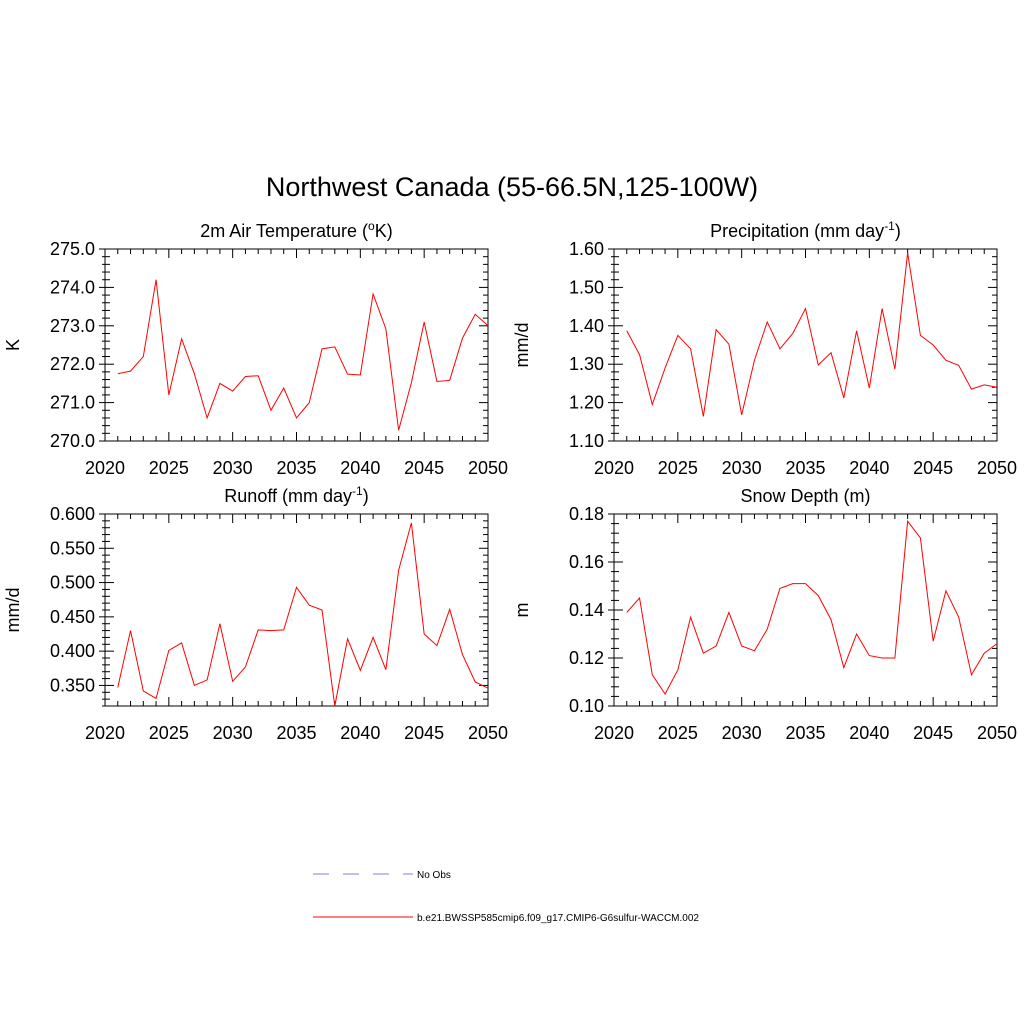 The image size is (1024, 1024). Describe the element at coordinates (797, 231) in the screenshot. I see `panel-title-main: Precipitation (mm day` at that location.